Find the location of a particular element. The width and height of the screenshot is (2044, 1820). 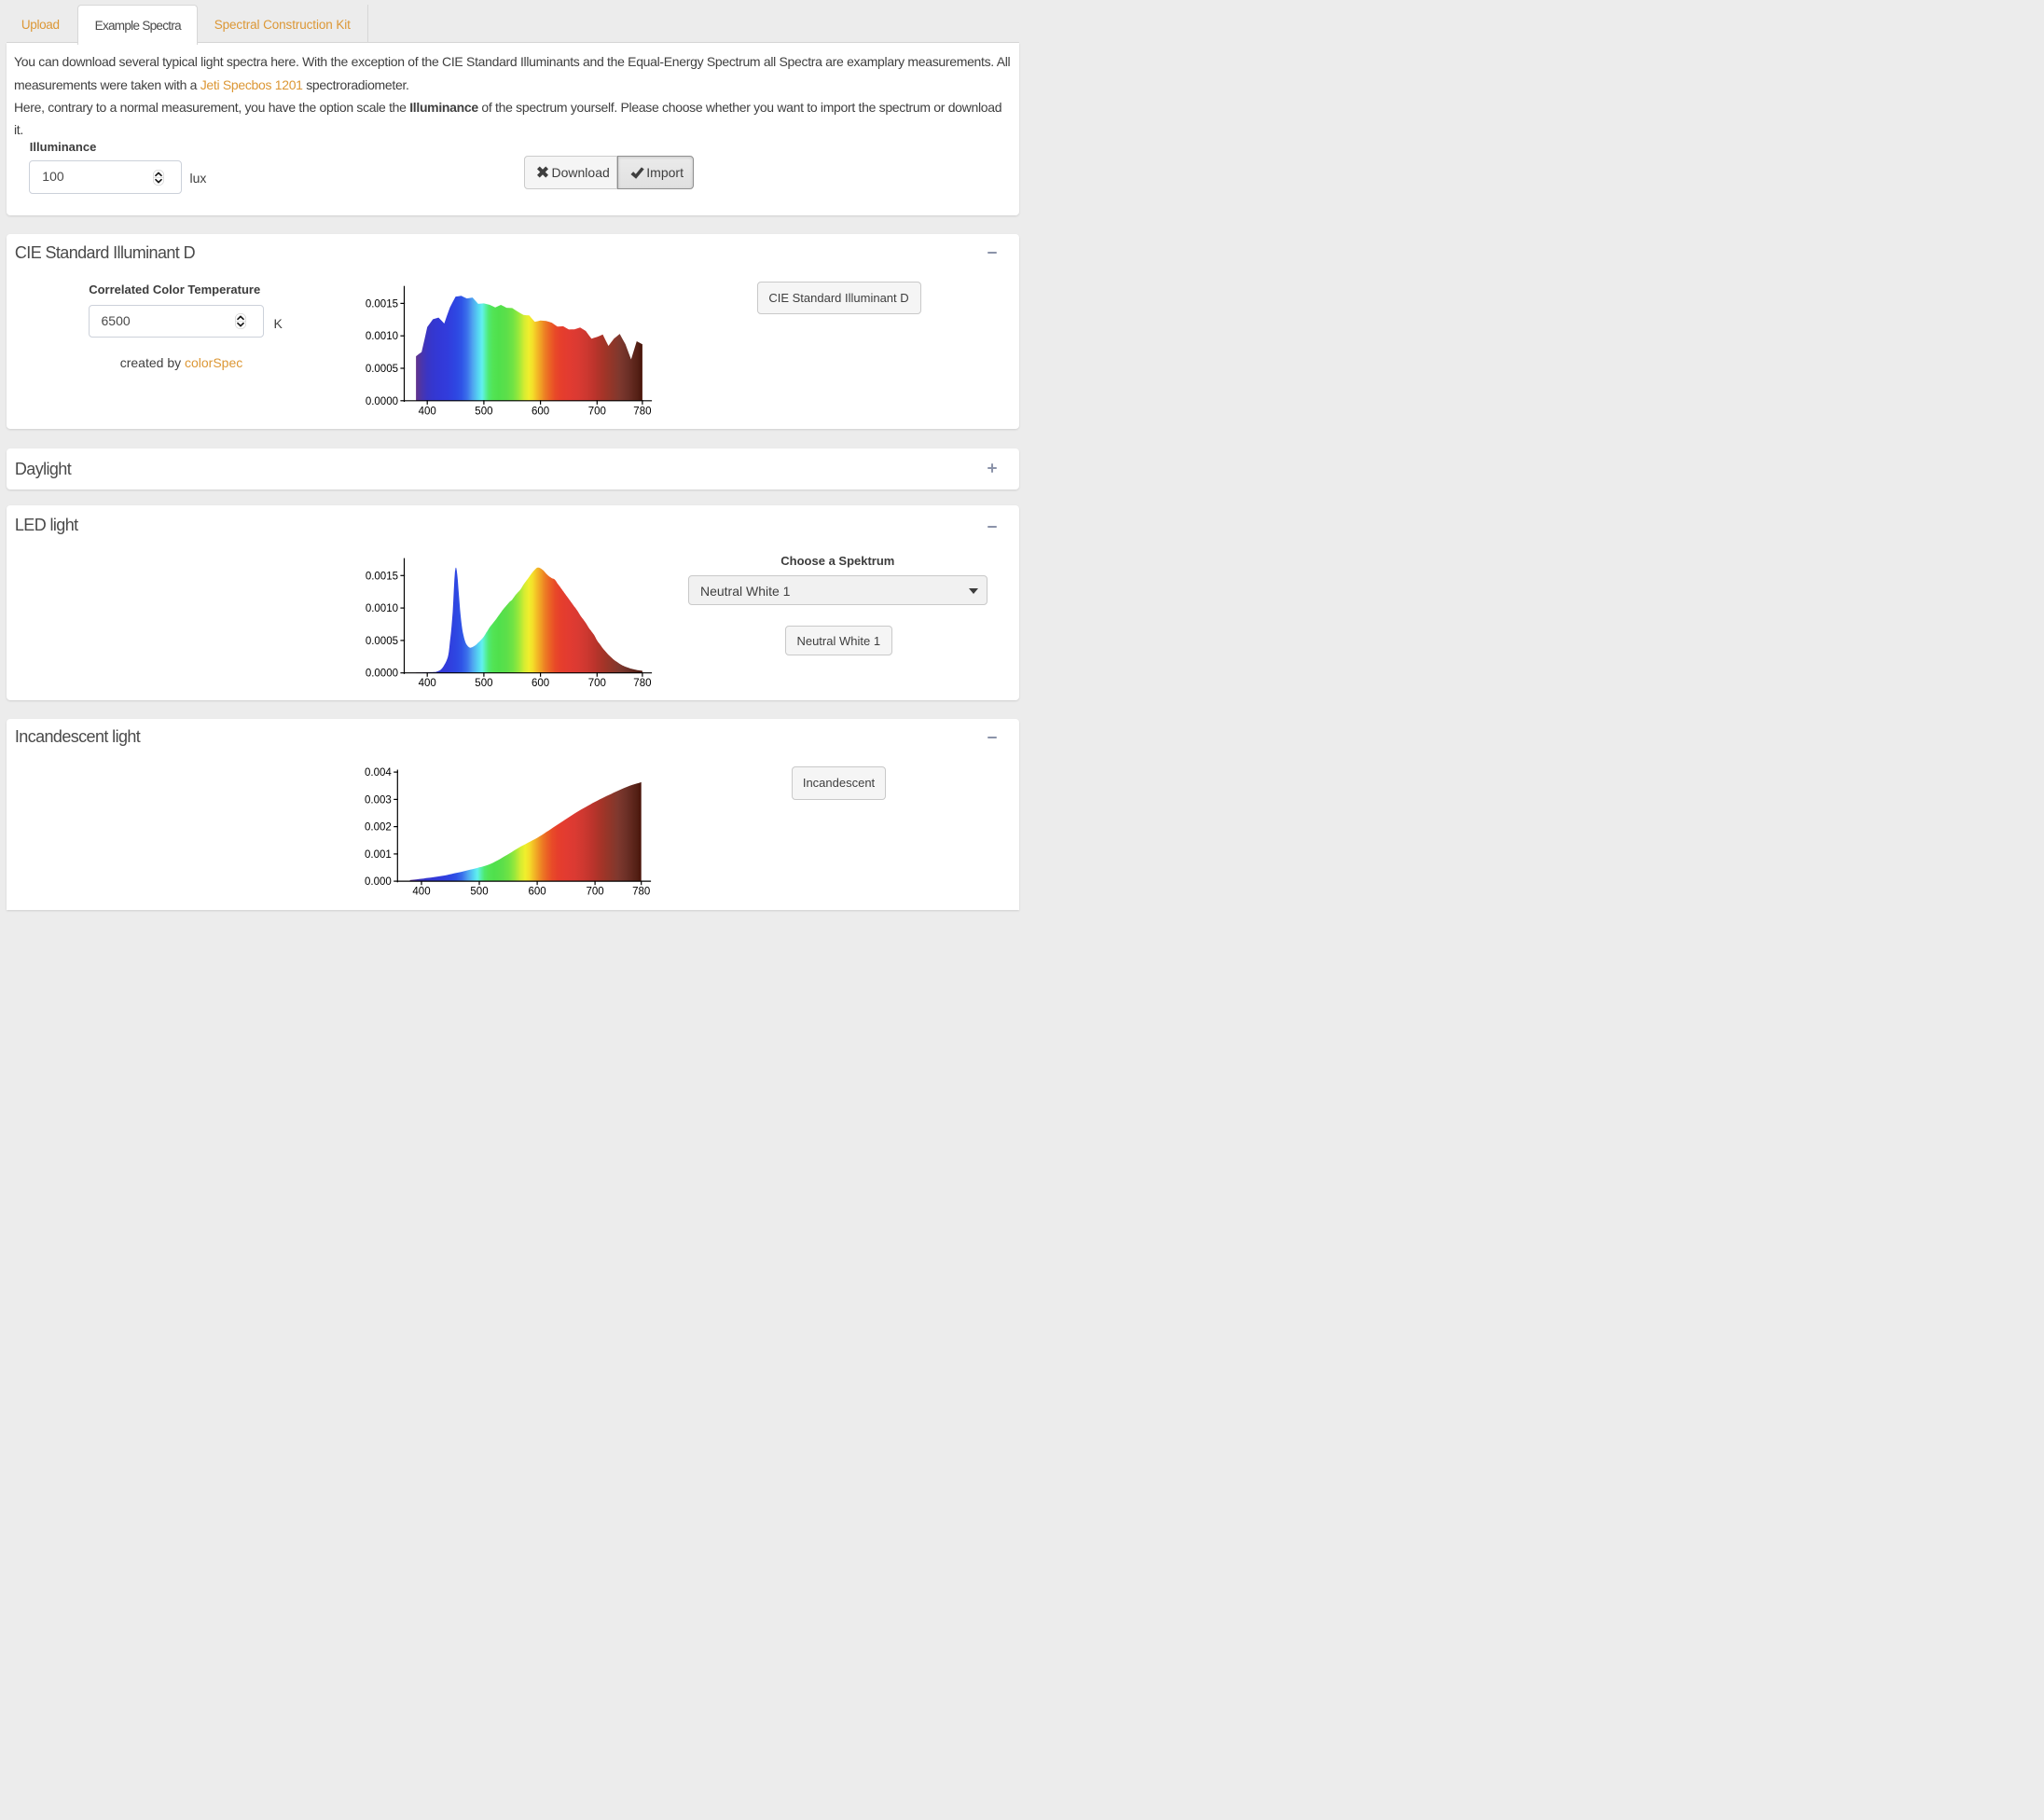

svg-text: 0.001 is located at coordinates (378, 855).